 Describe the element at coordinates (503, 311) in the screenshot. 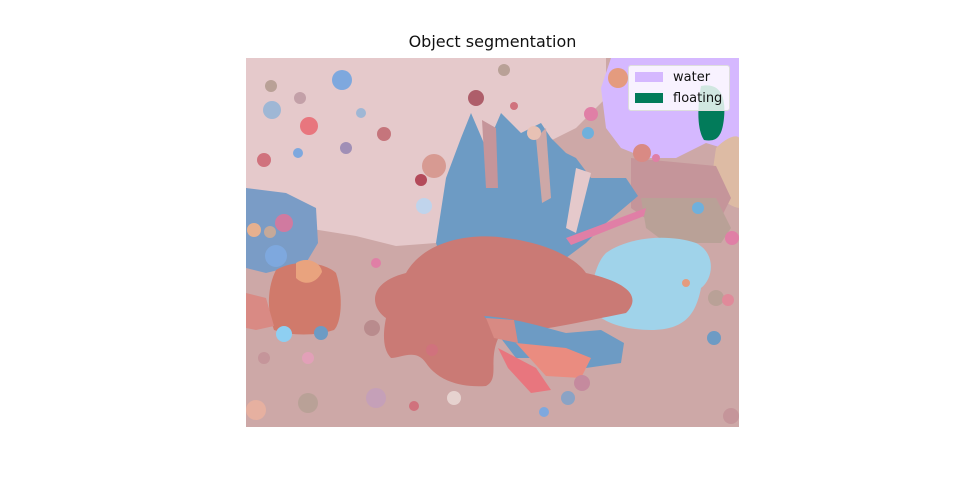

I see `fish-body` at that location.